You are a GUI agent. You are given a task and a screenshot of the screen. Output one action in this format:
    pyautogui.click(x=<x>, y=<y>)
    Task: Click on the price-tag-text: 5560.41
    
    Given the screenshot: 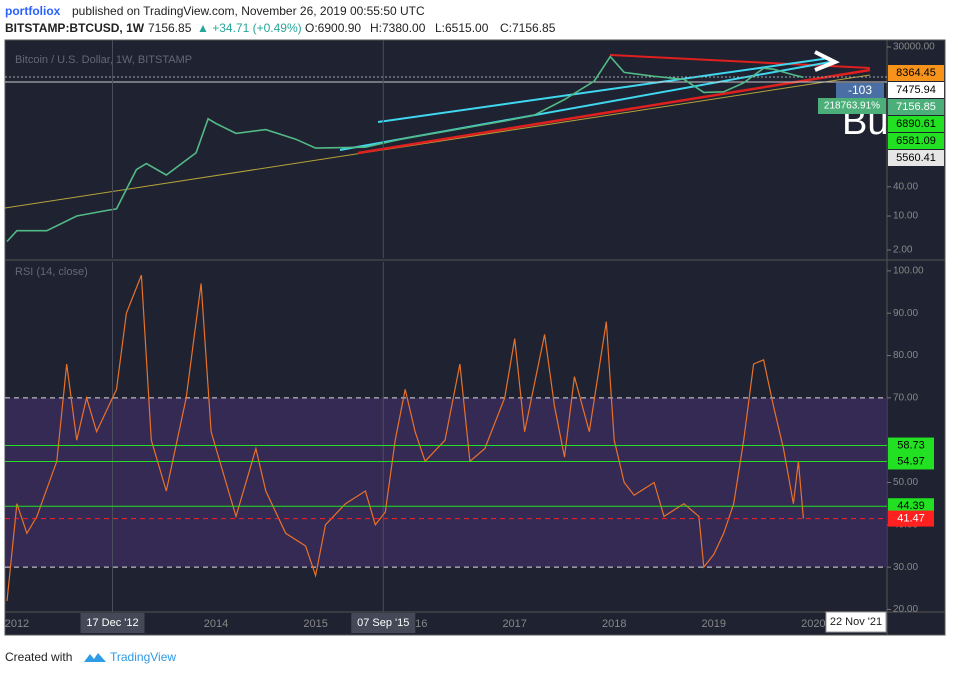 What is the action you would take?
    pyautogui.click(x=916, y=158)
    